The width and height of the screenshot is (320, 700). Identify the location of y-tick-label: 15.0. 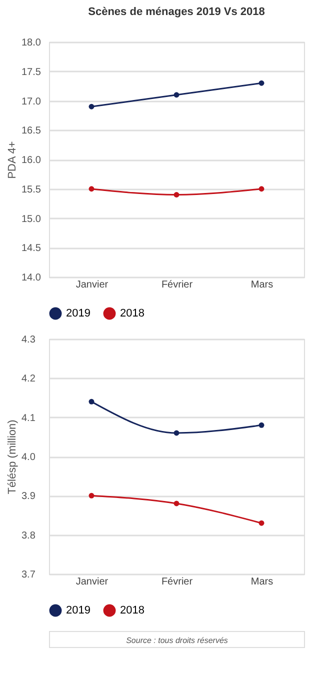
(32, 219).